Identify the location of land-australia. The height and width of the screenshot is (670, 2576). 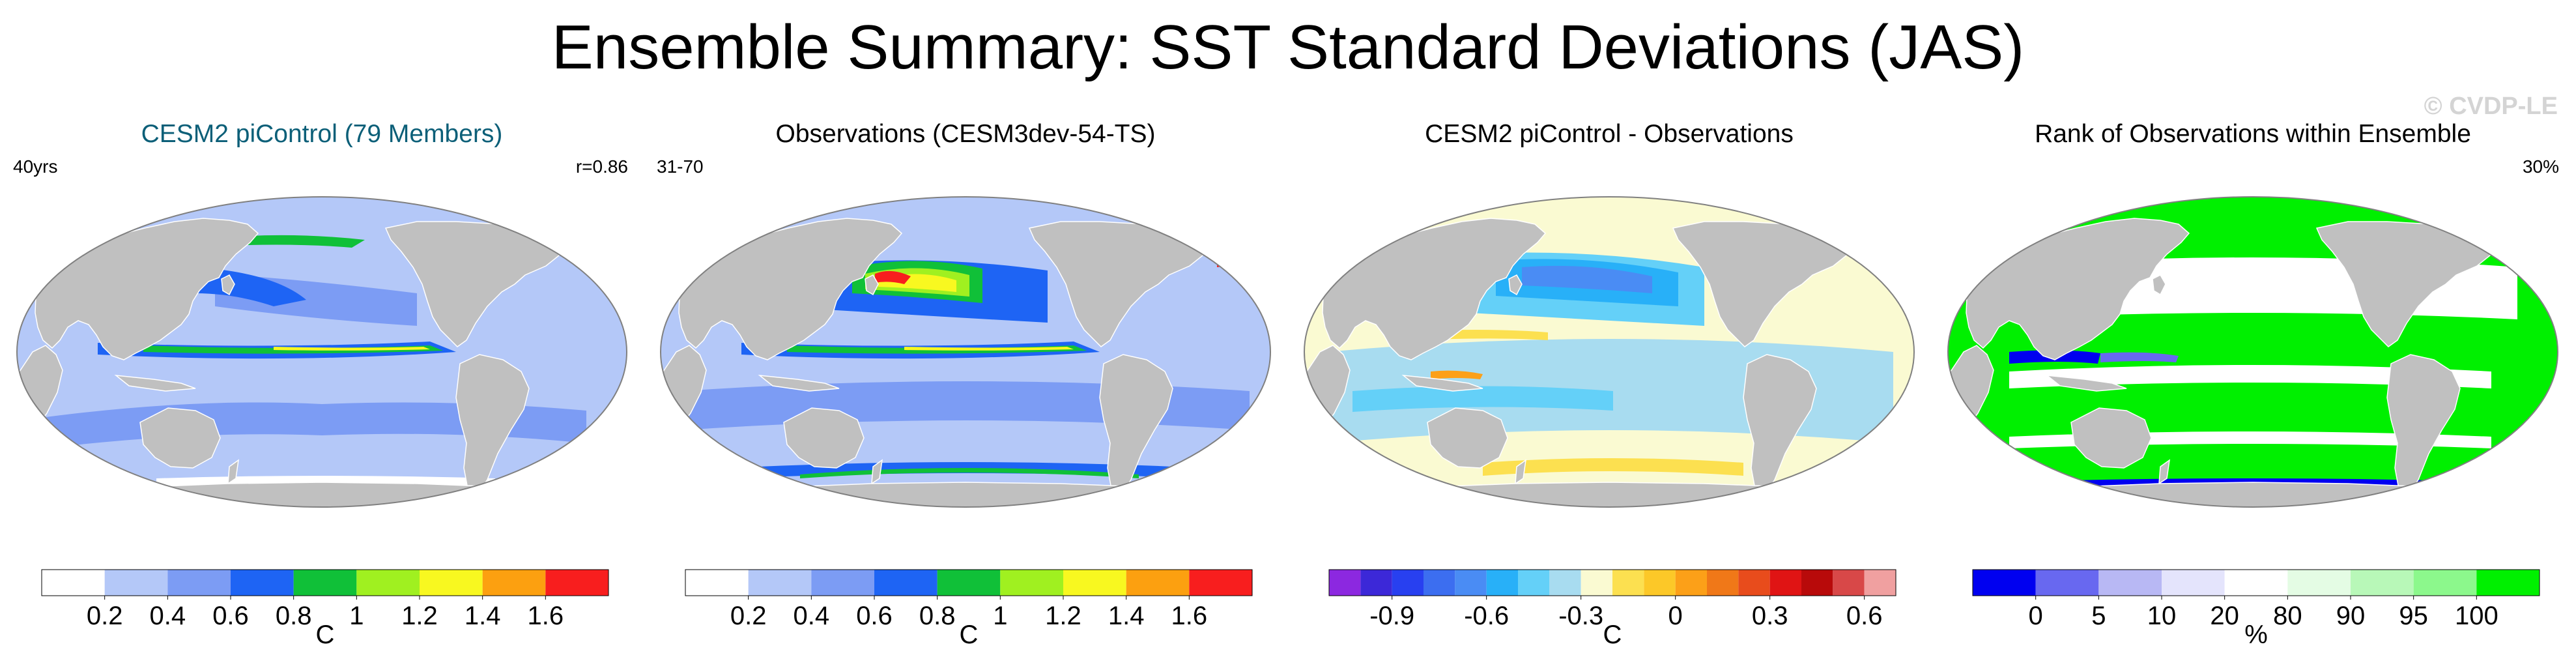
(180, 438).